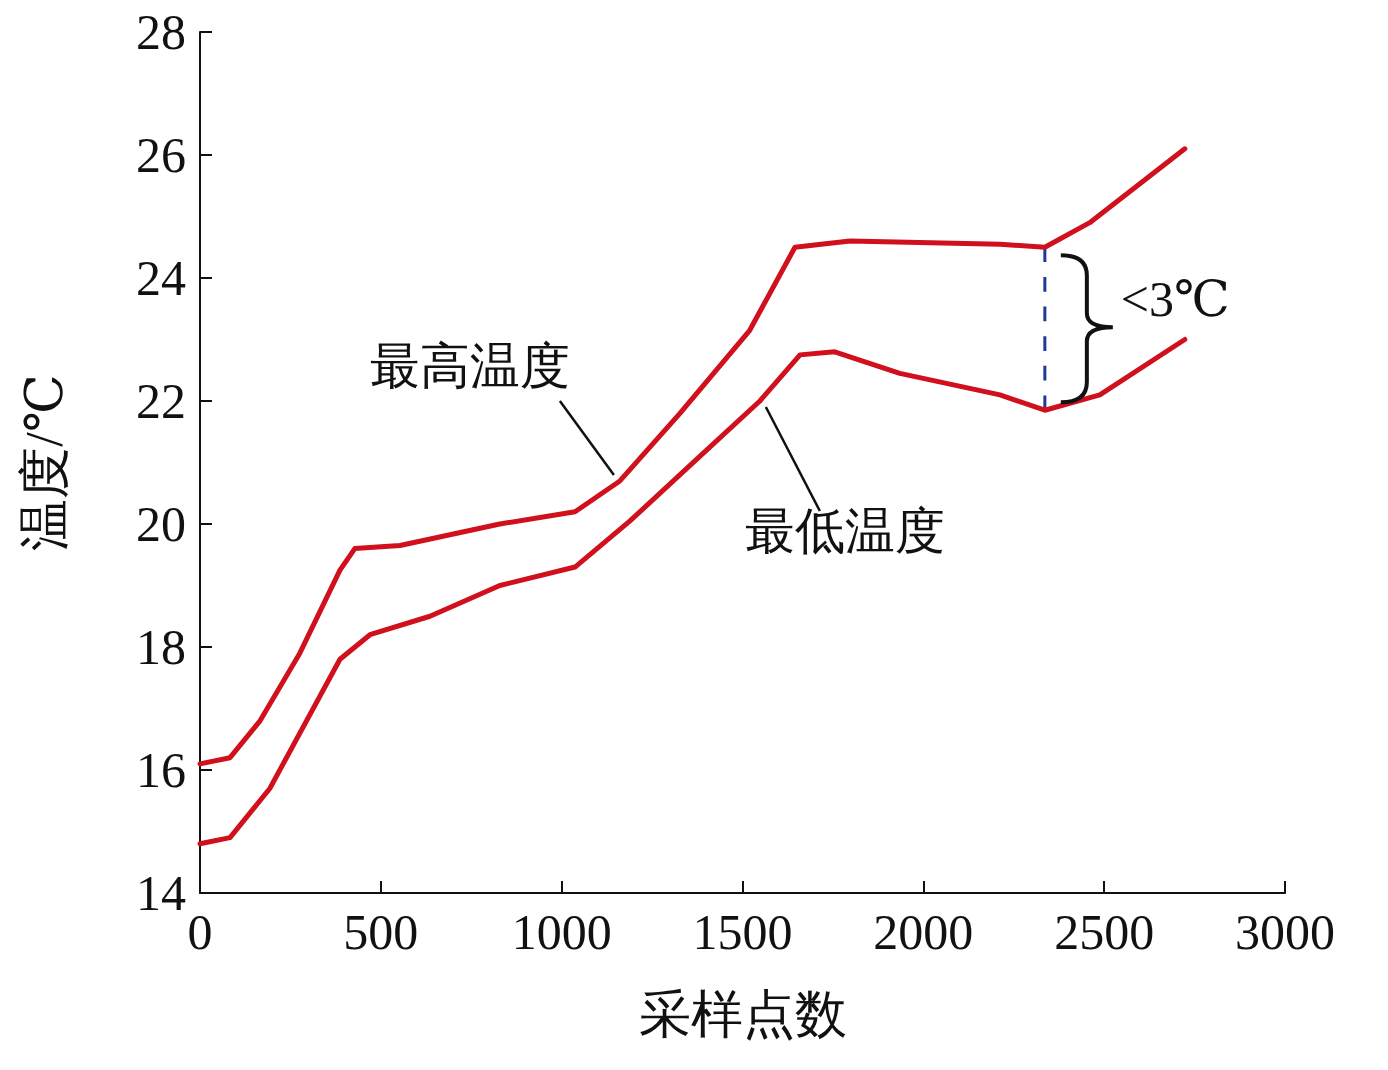 Image resolution: width=1388 pixels, height=1070 pixels. Describe the element at coordinates (161, 893) in the screenshot. I see `y-tick-label: 14` at that location.